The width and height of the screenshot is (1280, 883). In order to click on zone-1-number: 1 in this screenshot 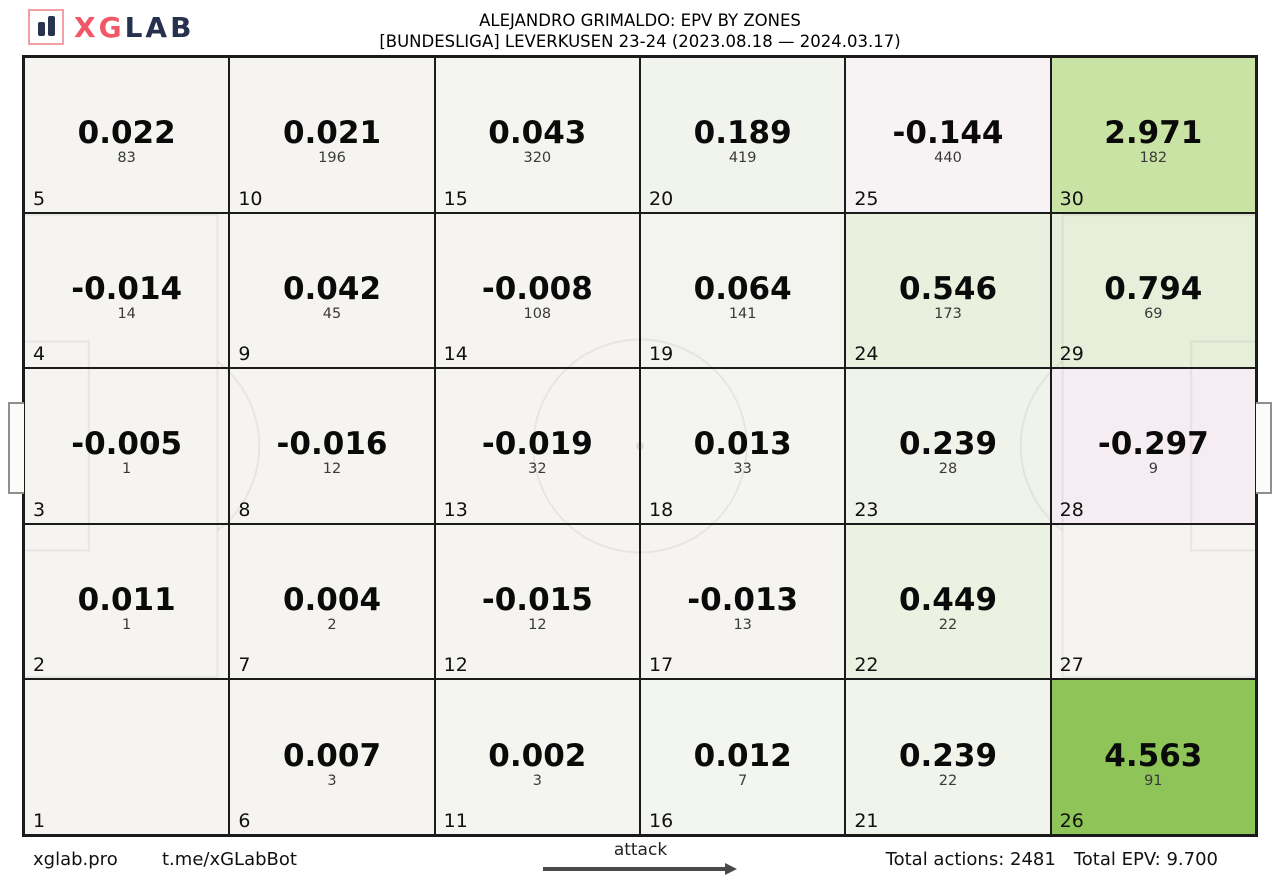, I will do `click(39, 820)`.